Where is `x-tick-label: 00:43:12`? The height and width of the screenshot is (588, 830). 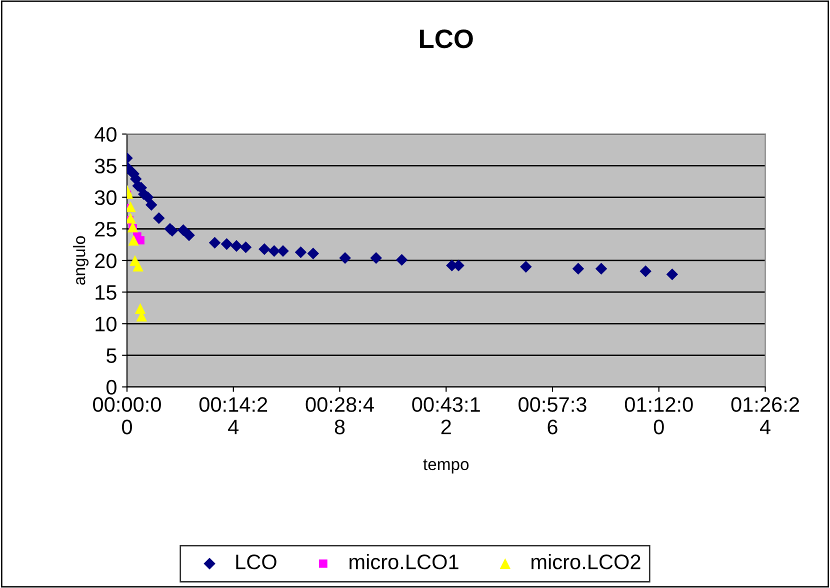 x-tick-label: 00:43:12 is located at coordinates (446, 415).